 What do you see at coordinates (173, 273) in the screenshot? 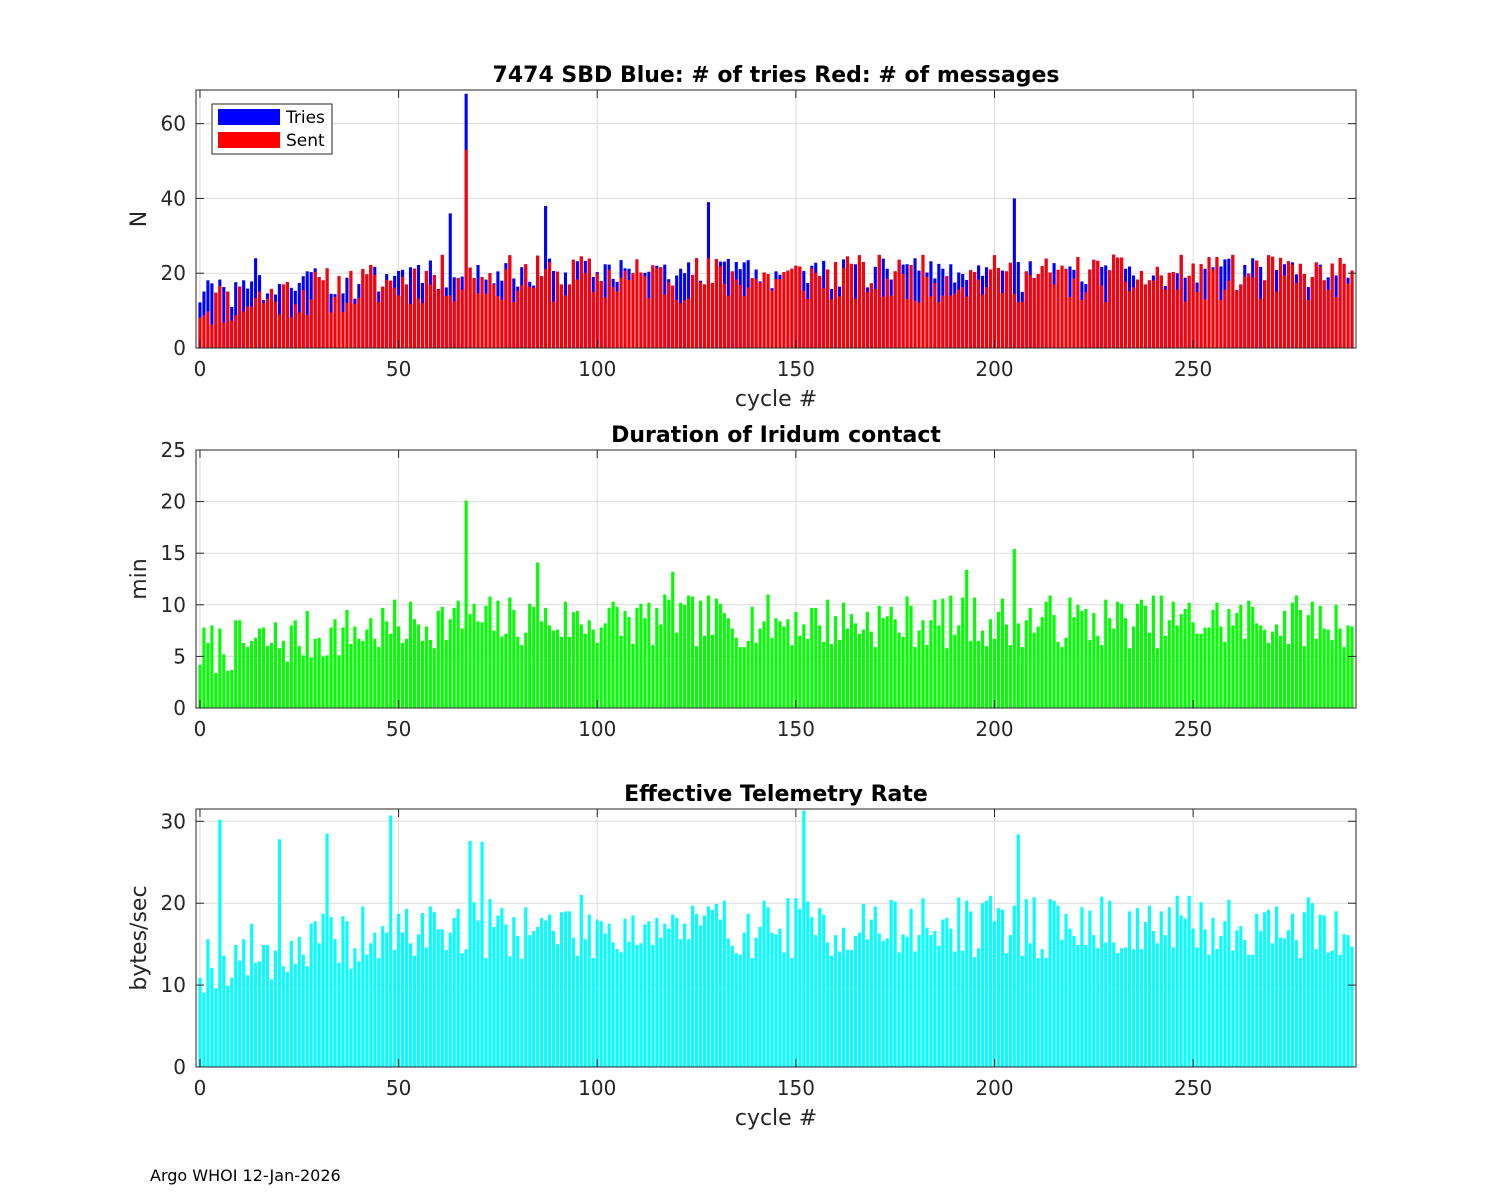
I see `y-tick-label: 20` at bounding box center [173, 273].